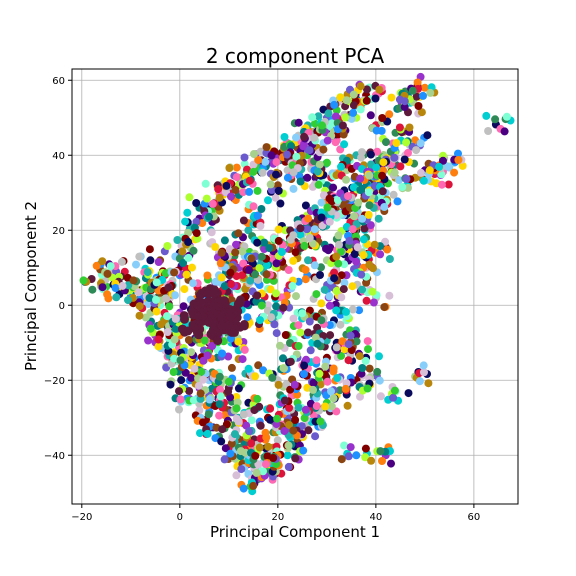 The width and height of the screenshot is (576, 576). What do you see at coordinates (54, 381) in the screenshot?
I see `y-tick-label: −20` at bounding box center [54, 381].